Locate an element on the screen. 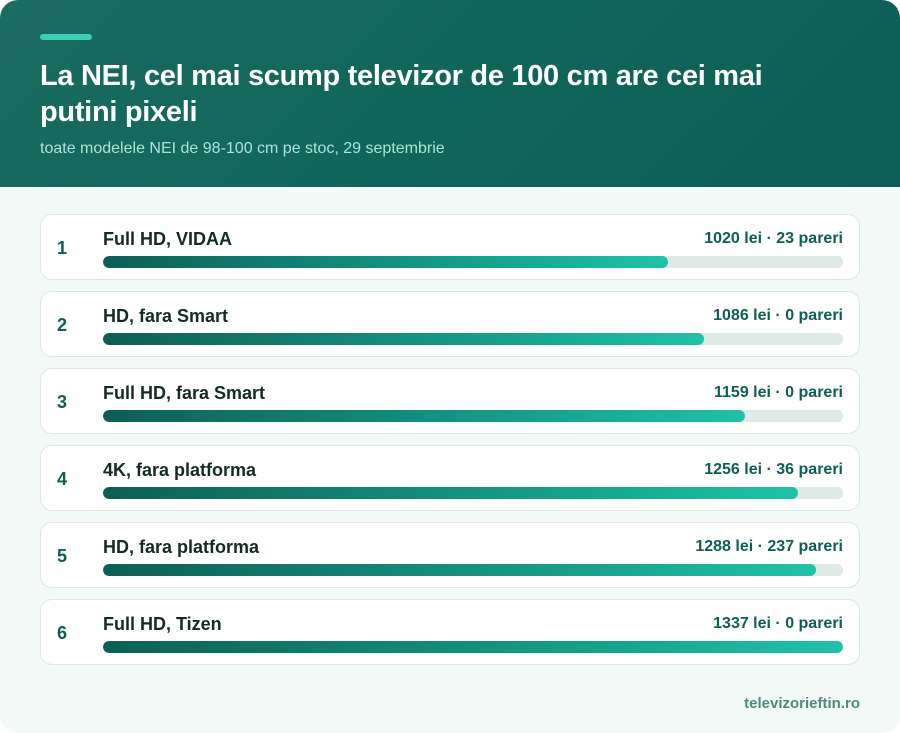 Image resolution: width=900 pixels, height=733 pixels. bar-category-label: Full HD, Tizen is located at coordinates (162, 624).